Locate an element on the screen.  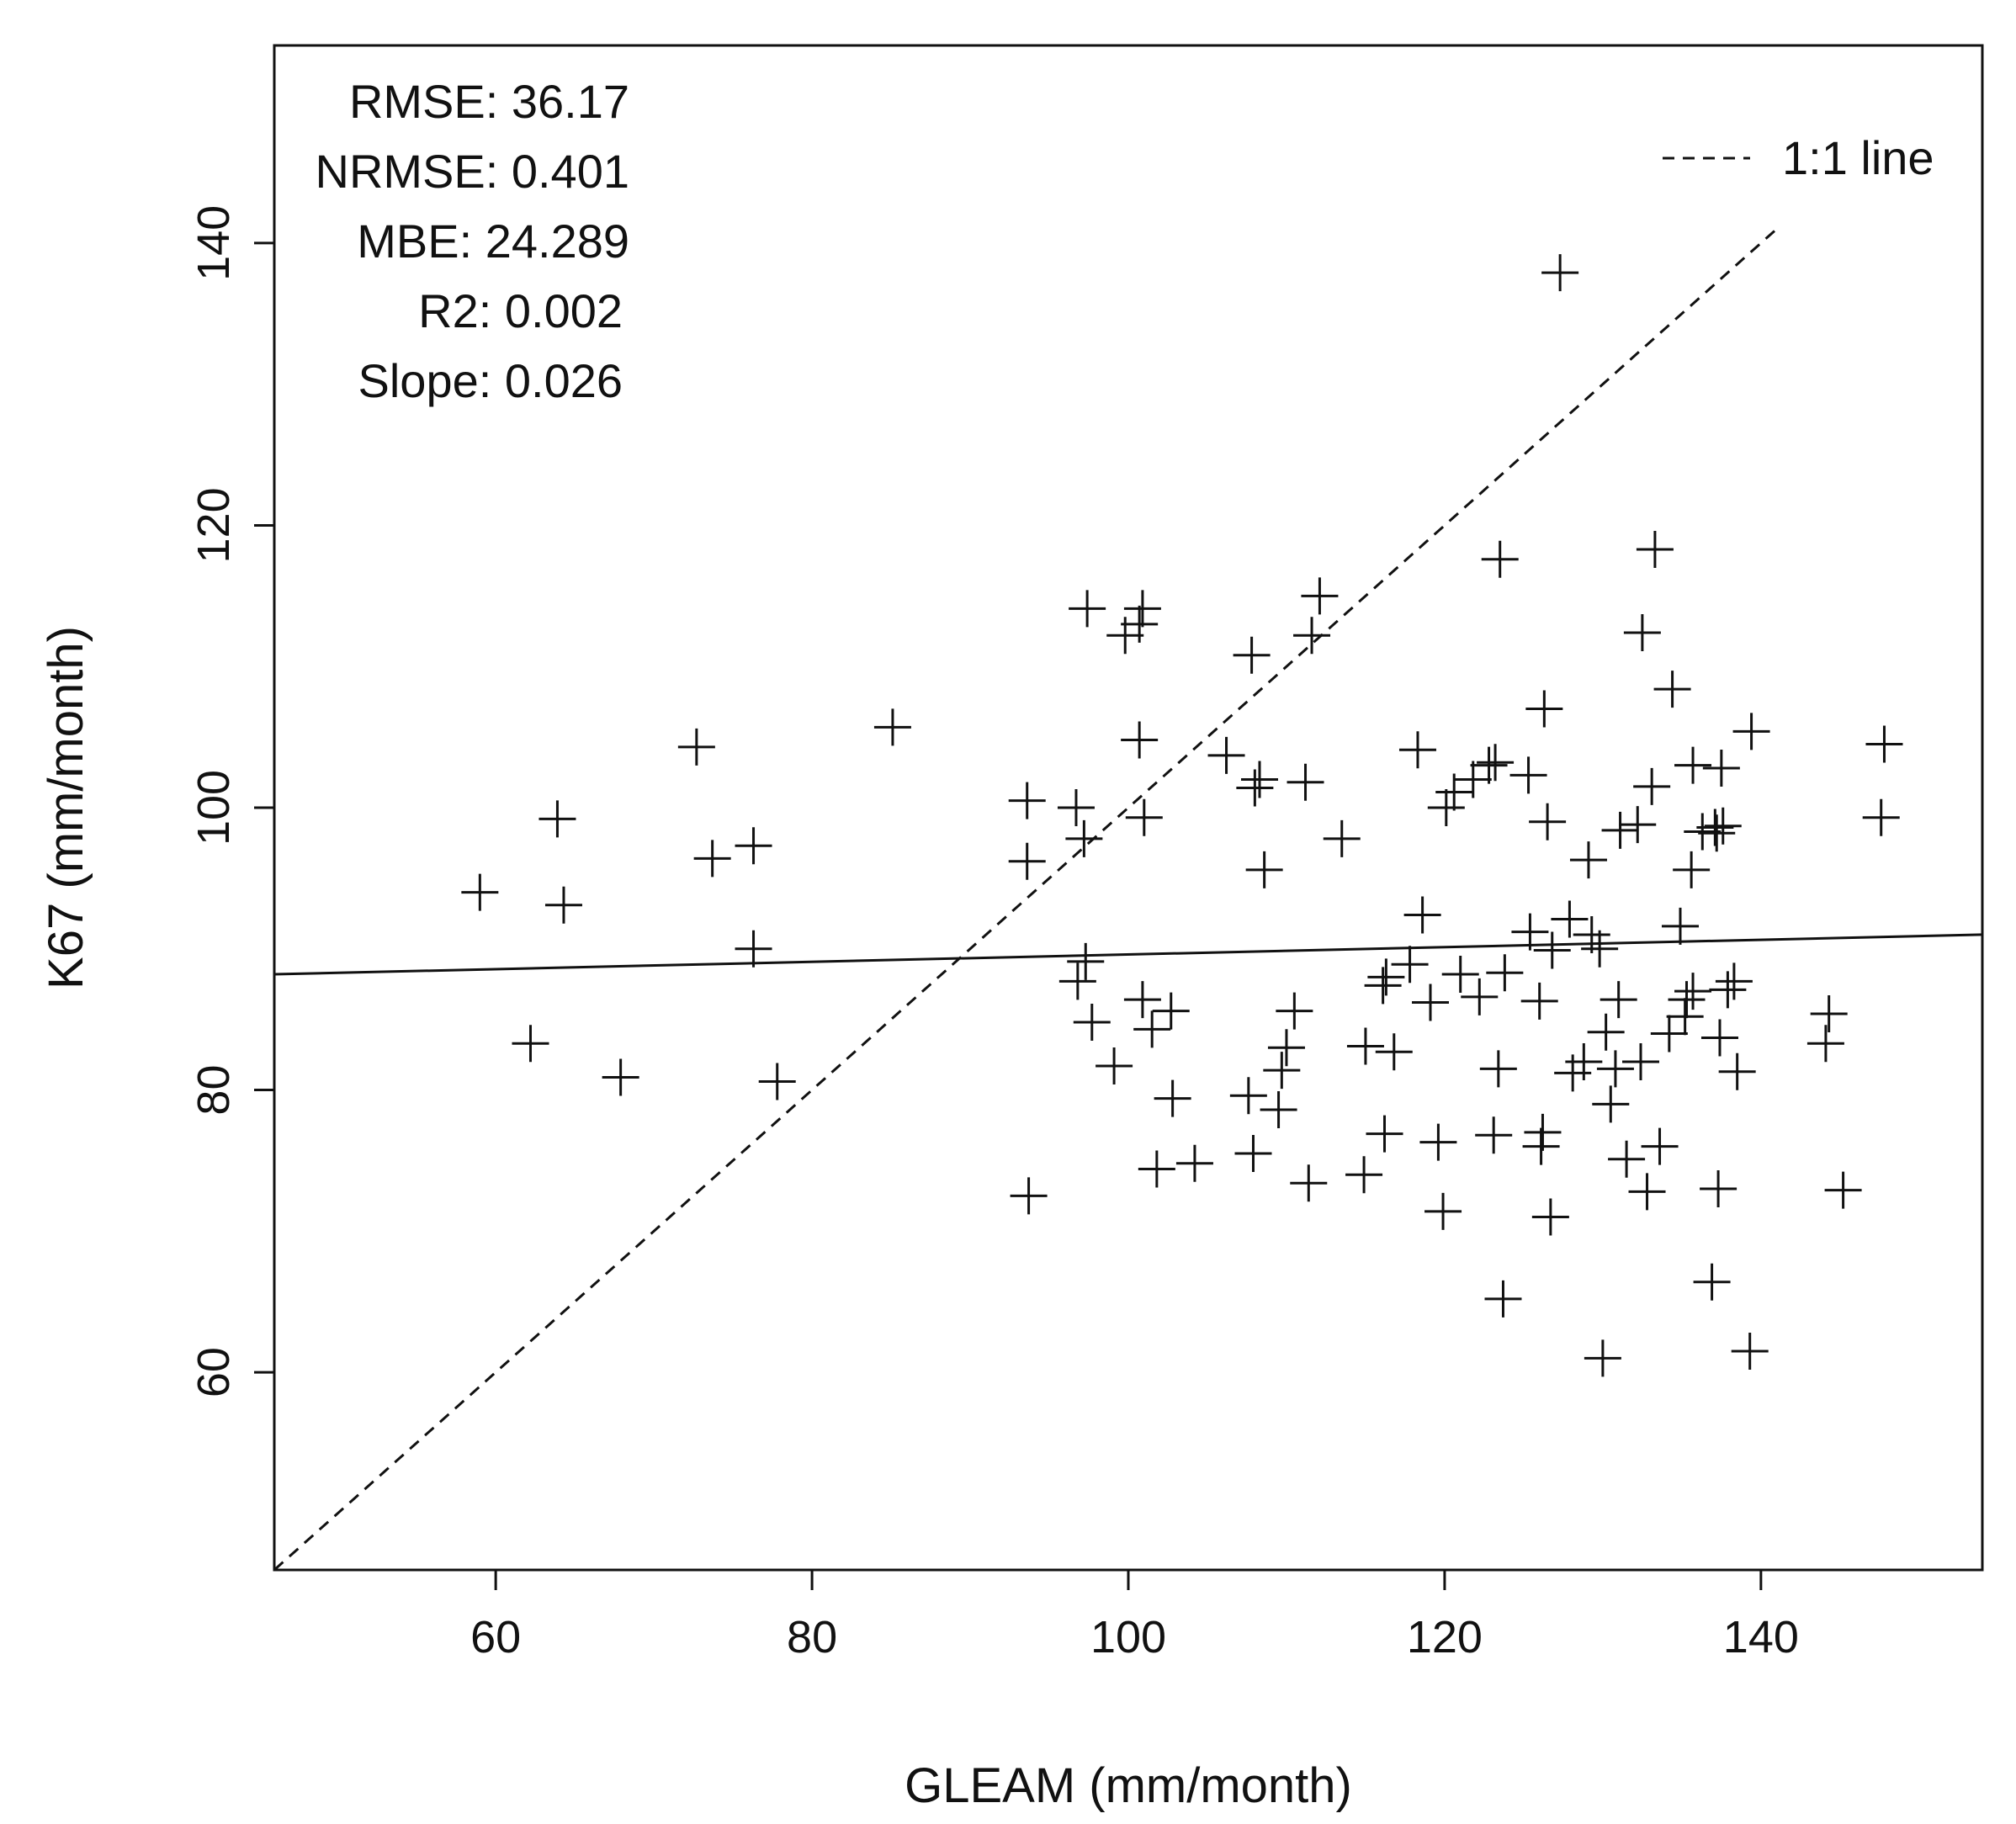
stat-rmse: RMSE: 36.17 is located at coordinates (489, 101).